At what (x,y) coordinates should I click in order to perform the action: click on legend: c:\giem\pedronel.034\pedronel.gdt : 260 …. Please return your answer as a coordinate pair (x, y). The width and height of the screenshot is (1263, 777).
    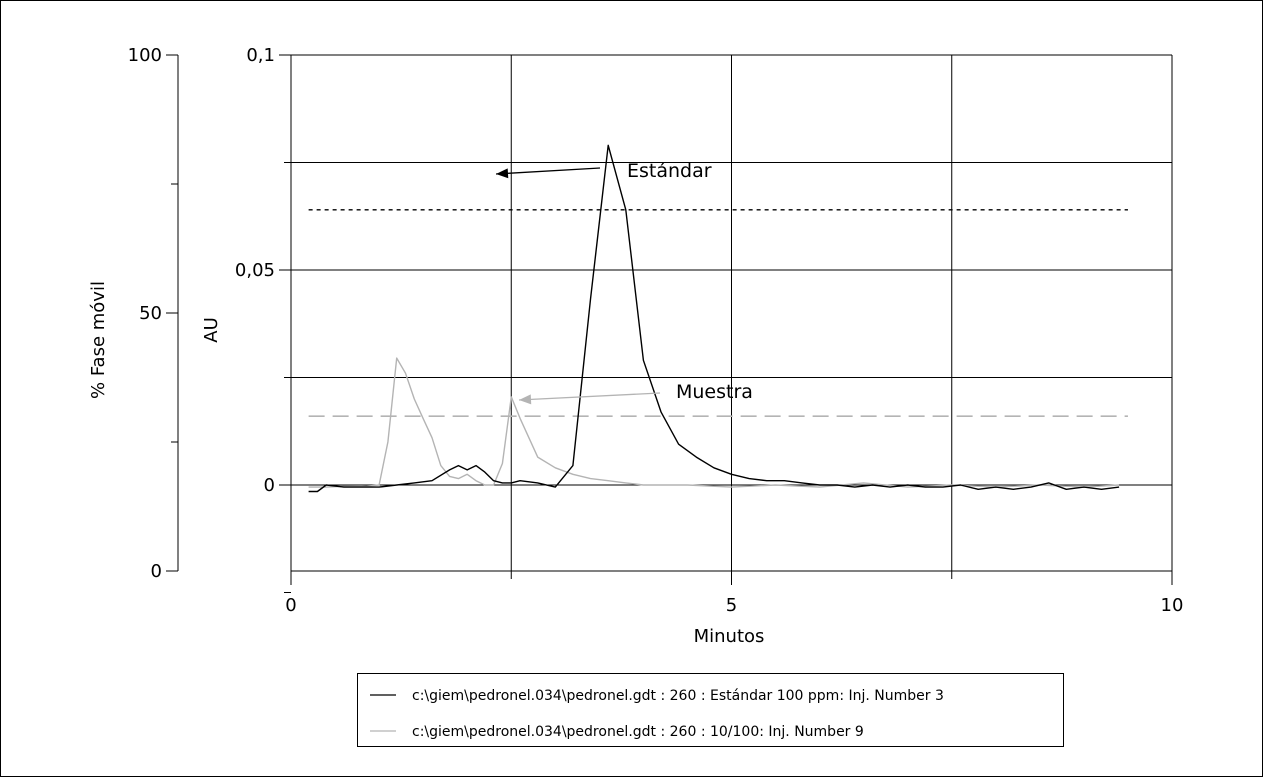
    Looking at the image, I should click on (710, 710).